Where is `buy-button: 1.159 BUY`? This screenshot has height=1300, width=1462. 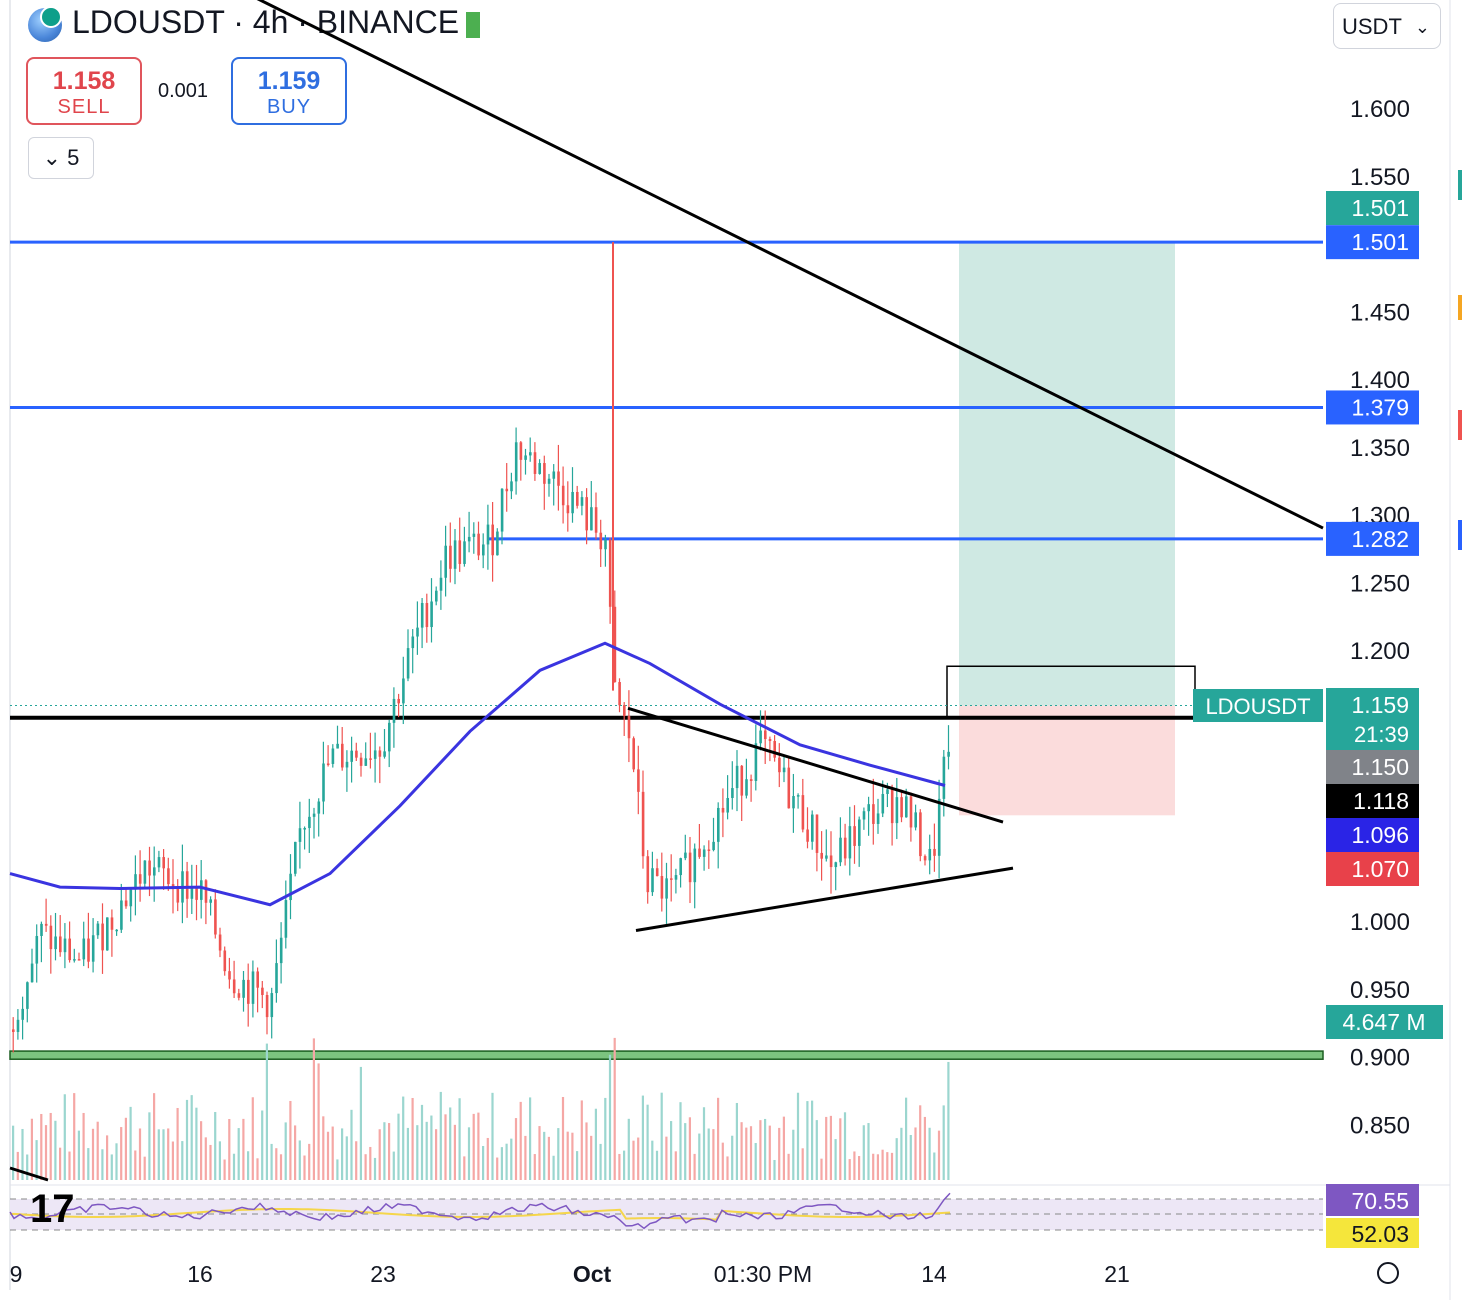 buy-button: 1.159 BUY is located at coordinates (289, 91).